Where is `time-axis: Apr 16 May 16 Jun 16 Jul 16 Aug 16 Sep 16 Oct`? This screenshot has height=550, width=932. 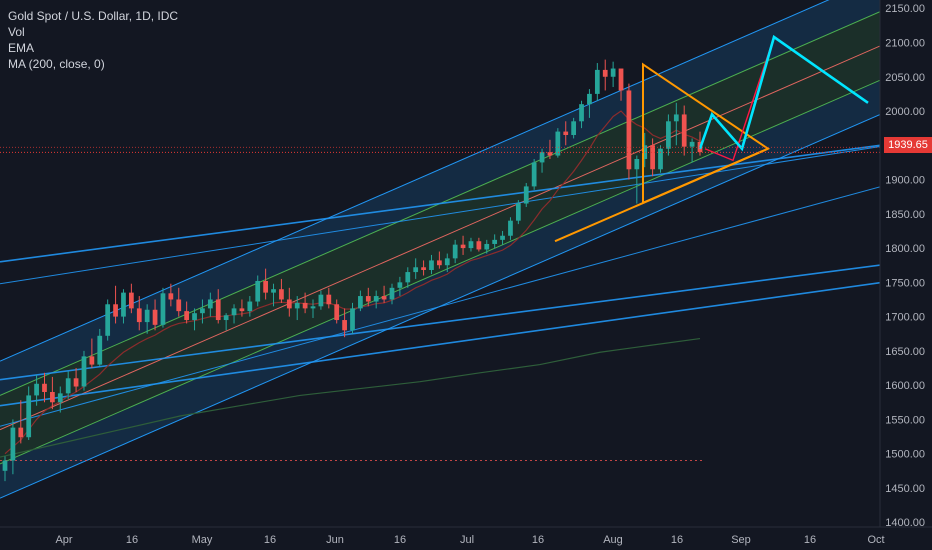
time-axis: Apr 16 May 16 Jun 16 Jul 16 Aug 16 Sep 16 Oct is located at coordinates (466, 538).